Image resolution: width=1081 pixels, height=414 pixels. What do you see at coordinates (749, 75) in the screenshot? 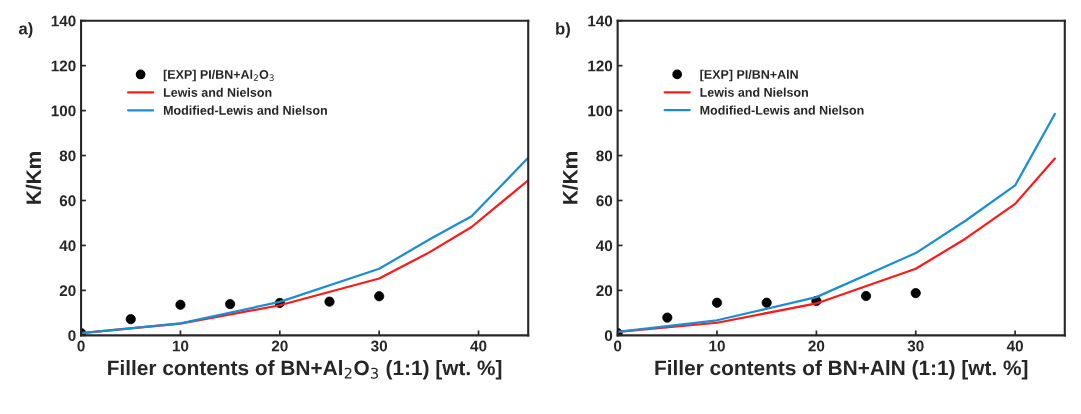
I see `legend-label: [EXP] PI/BN+AlN` at bounding box center [749, 75].